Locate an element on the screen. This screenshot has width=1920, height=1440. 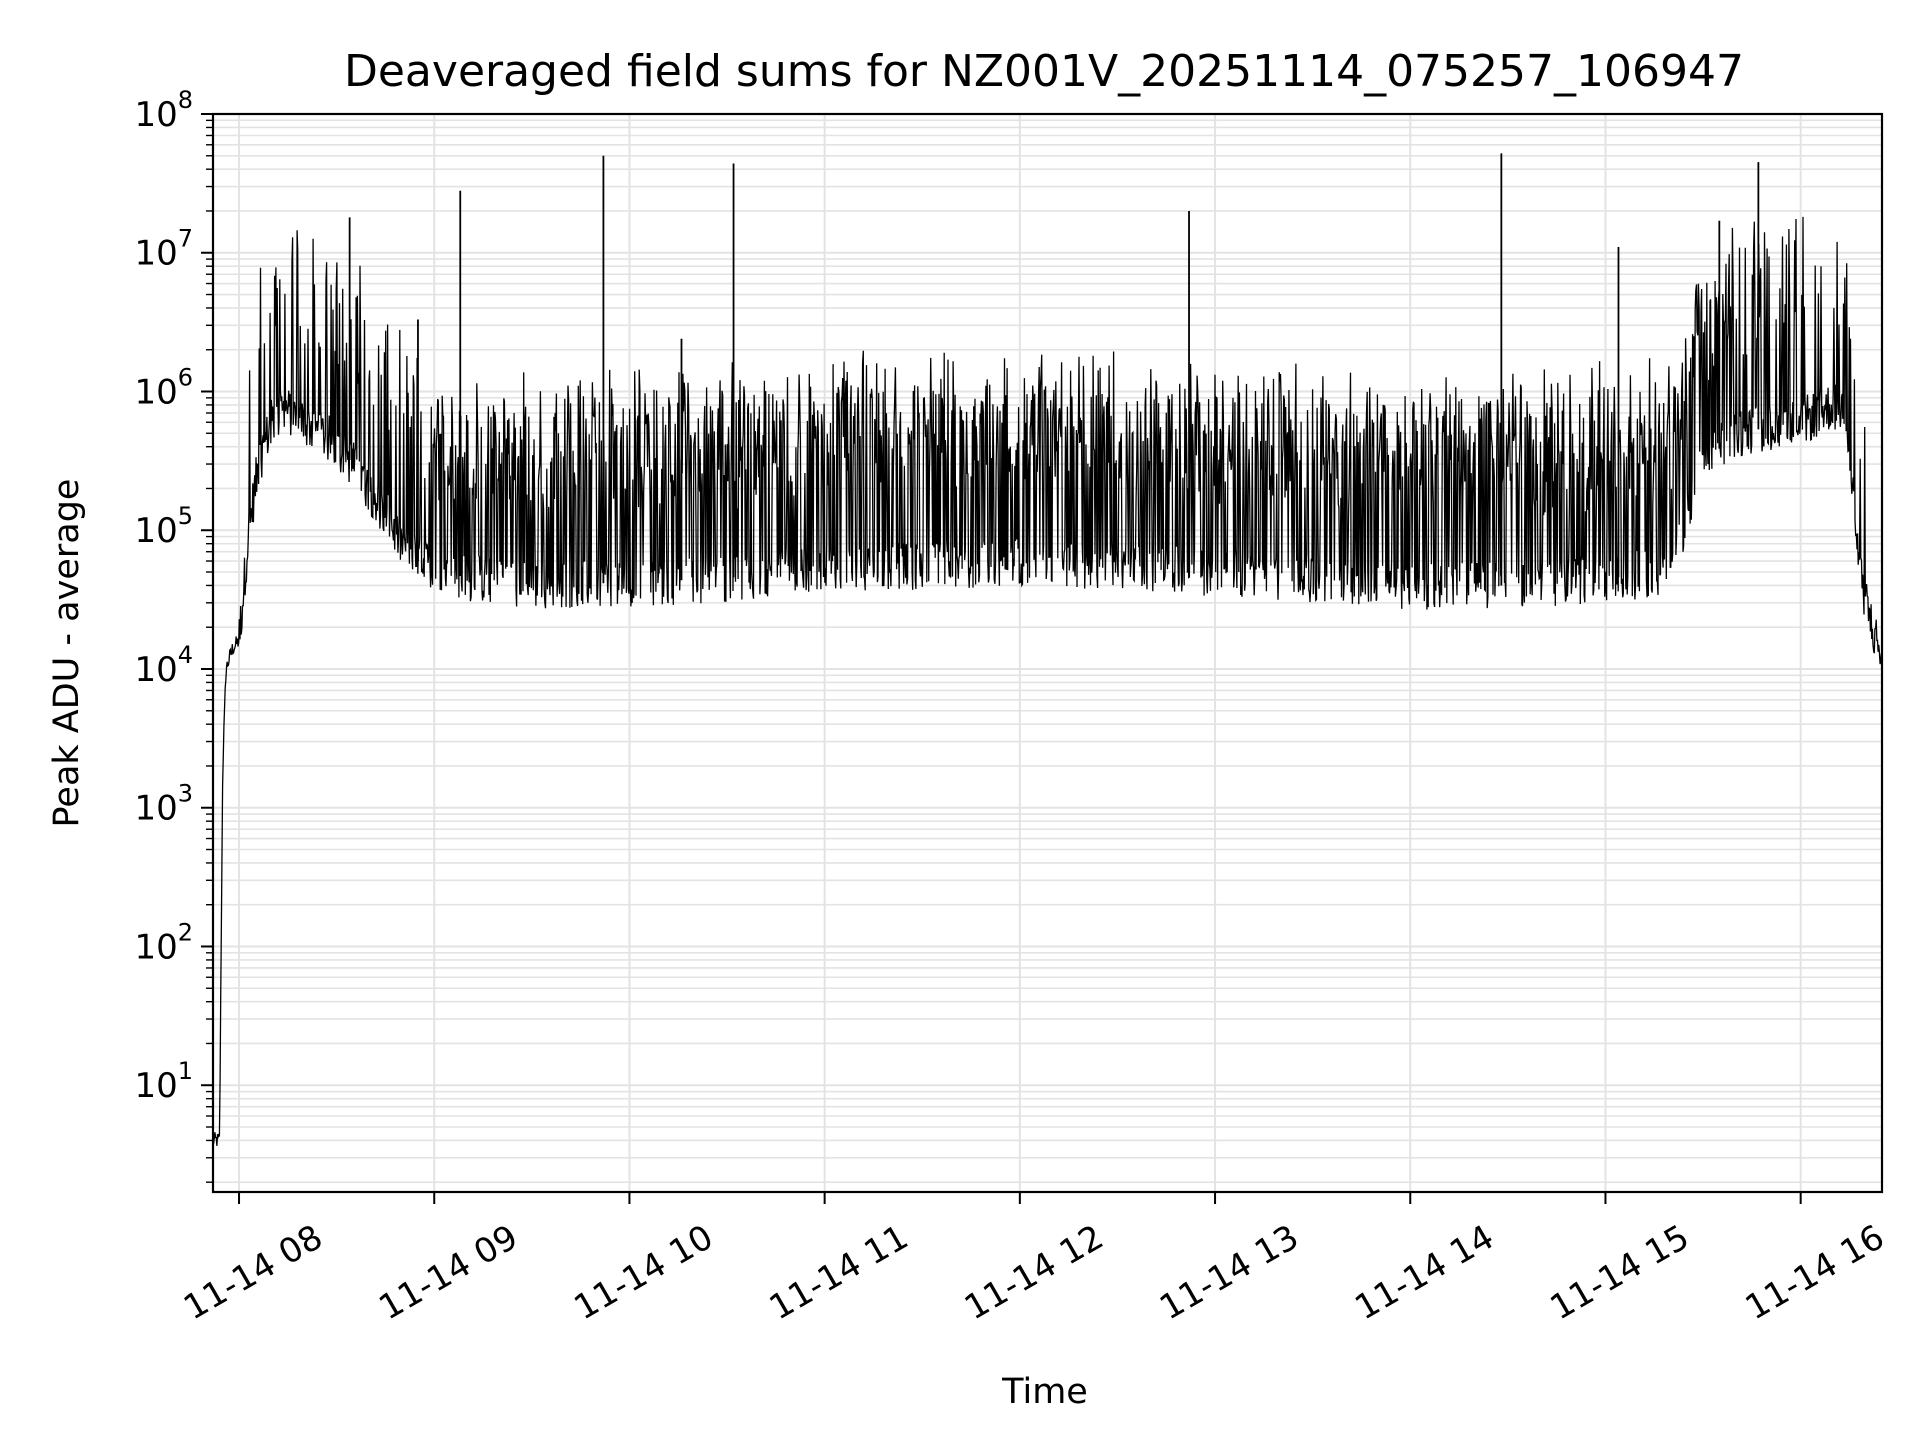
y-tick-label: 10³ is located at coordinates (163, 804).